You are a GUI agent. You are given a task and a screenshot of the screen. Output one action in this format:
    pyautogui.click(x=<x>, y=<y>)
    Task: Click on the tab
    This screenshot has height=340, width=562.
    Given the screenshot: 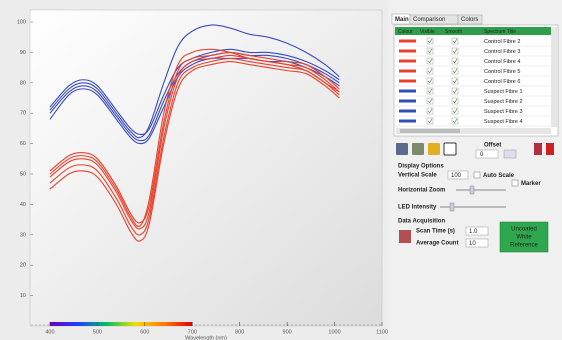 What is the action you would take?
    pyautogui.click(x=470, y=19)
    